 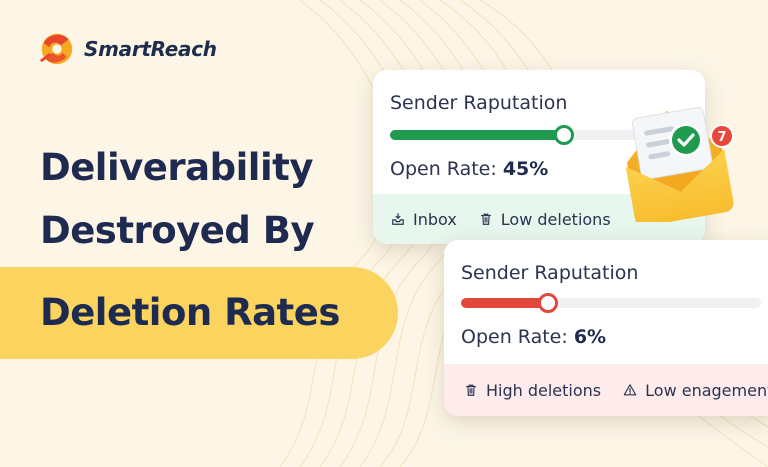 What do you see at coordinates (150, 49) in the screenshot?
I see `brand-name: SmartReach` at bounding box center [150, 49].